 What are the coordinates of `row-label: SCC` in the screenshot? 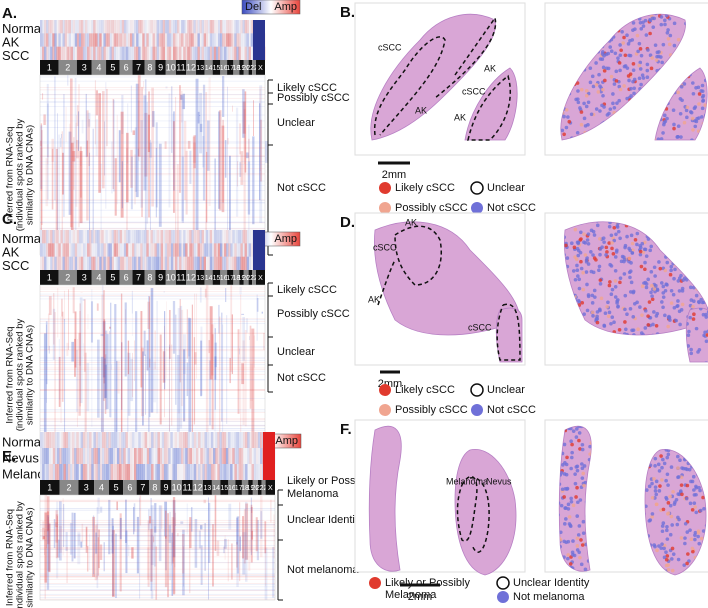 It's located at (15, 265).